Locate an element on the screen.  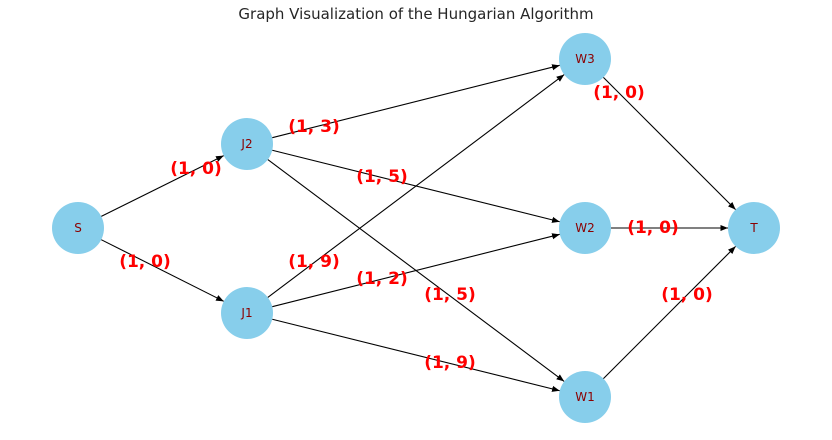
node-w2: W2 is located at coordinates (585, 228).